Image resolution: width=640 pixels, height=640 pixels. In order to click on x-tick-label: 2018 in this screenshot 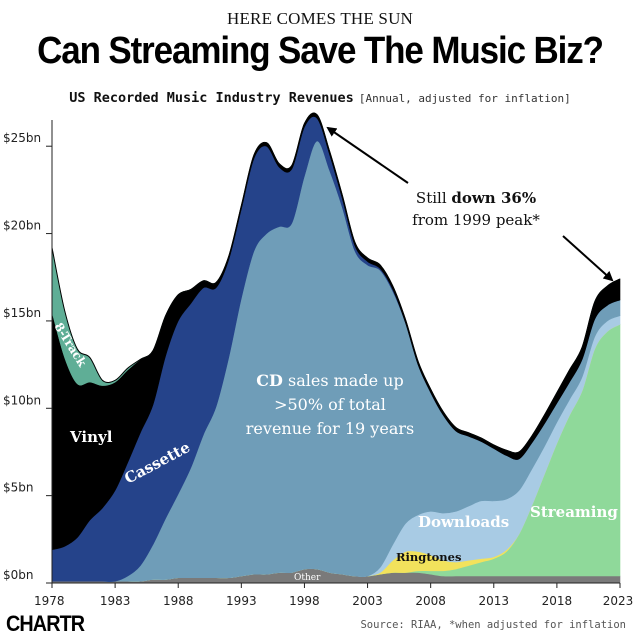, I will do `click(557, 601)`.